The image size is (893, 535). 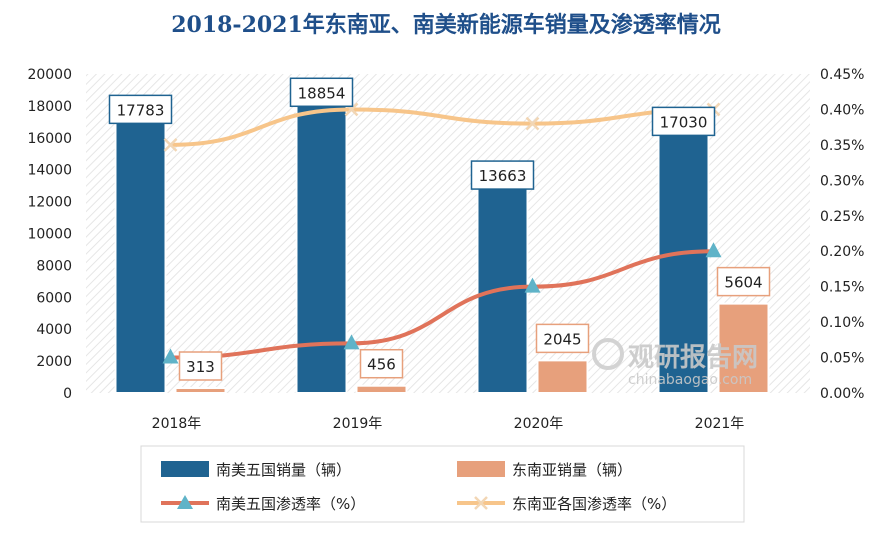 I want to click on right-tick-label: 0.30%, so click(x=842, y=181).